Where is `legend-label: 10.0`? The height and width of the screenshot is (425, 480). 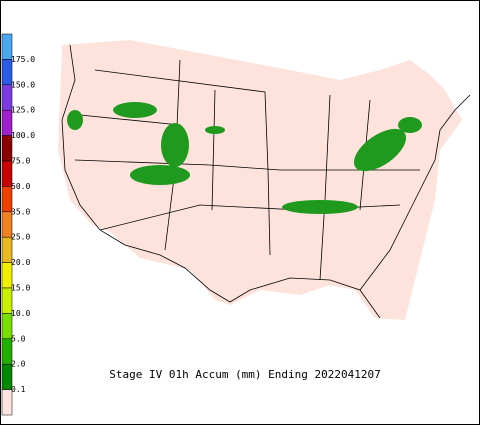
legend-label: 10.0 is located at coordinates (20, 313).